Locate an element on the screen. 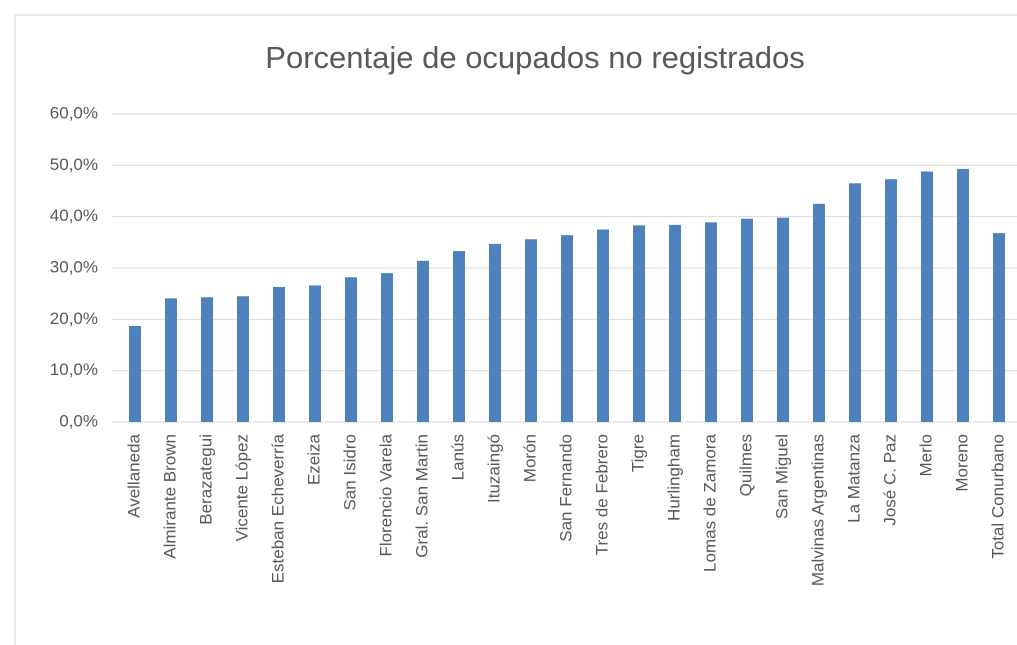 This screenshot has height=645, width=1017. y-tick-label: 10,0% is located at coordinates (74, 369).